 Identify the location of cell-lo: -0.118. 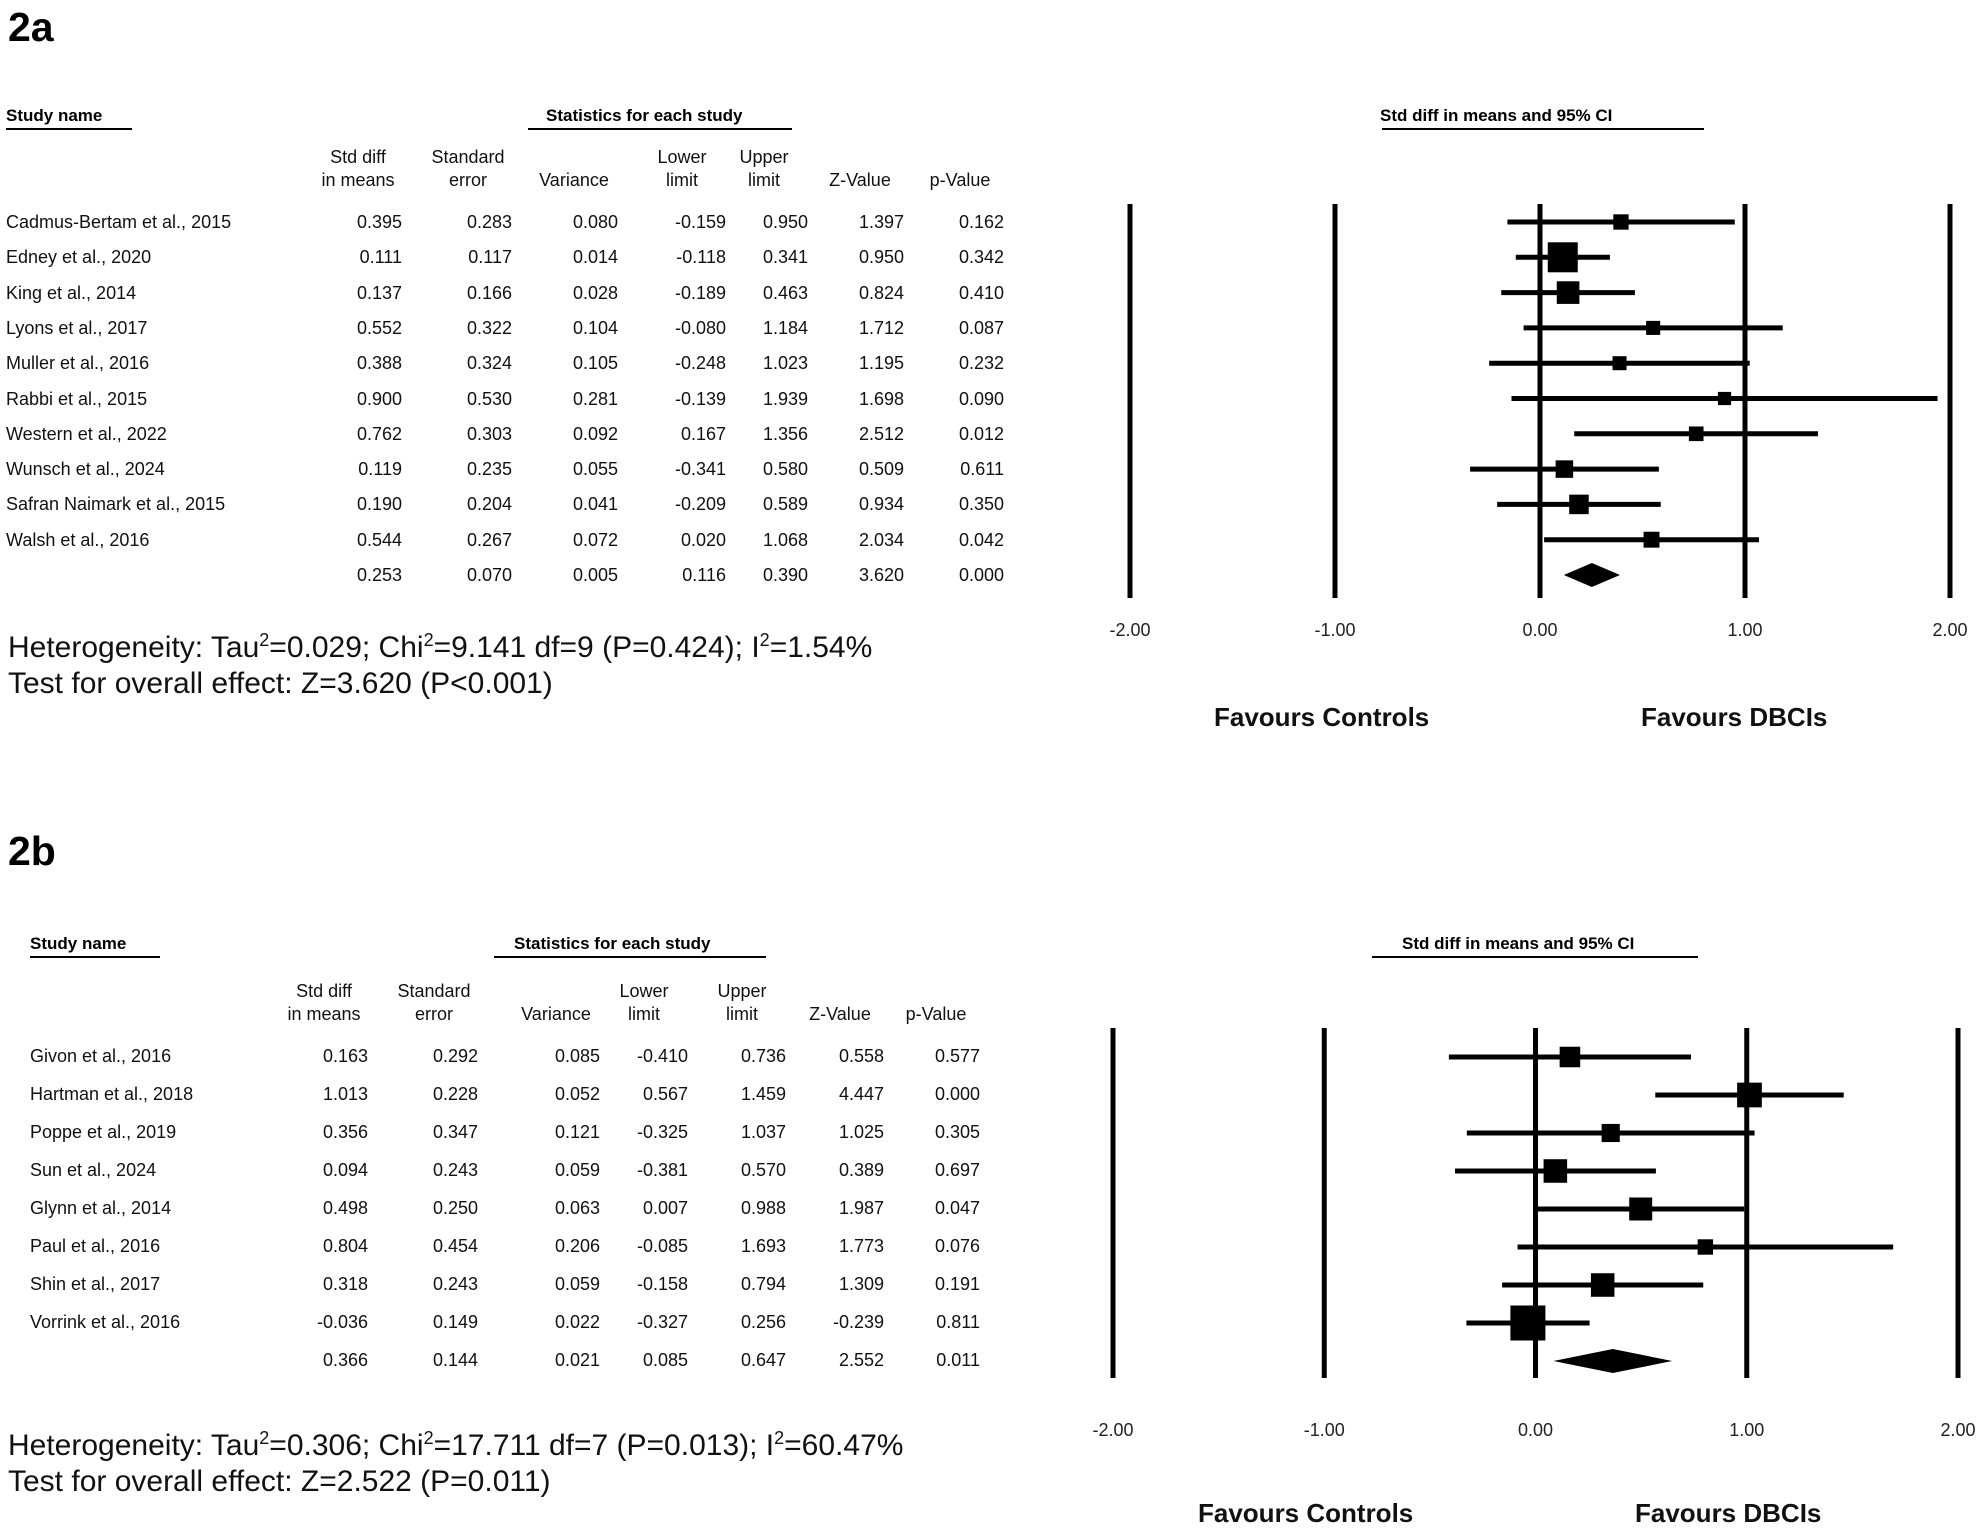
(701, 257).